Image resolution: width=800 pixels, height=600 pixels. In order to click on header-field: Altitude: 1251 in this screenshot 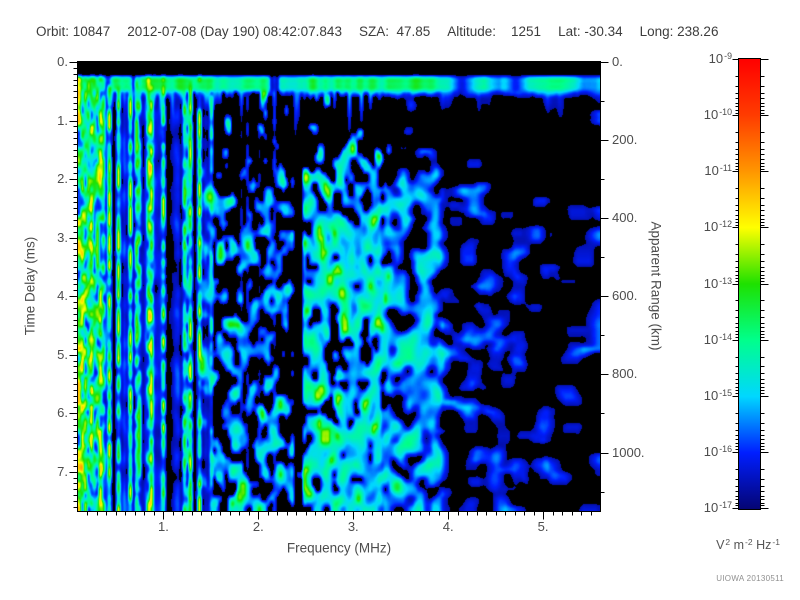, I will do `click(494, 31)`.